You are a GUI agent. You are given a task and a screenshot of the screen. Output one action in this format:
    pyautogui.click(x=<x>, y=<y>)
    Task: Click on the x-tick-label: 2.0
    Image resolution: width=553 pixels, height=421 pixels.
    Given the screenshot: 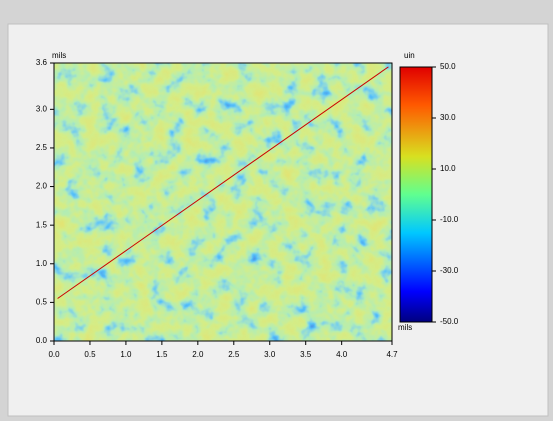 What is the action you would take?
    pyautogui.click(x=198, y=354)
    